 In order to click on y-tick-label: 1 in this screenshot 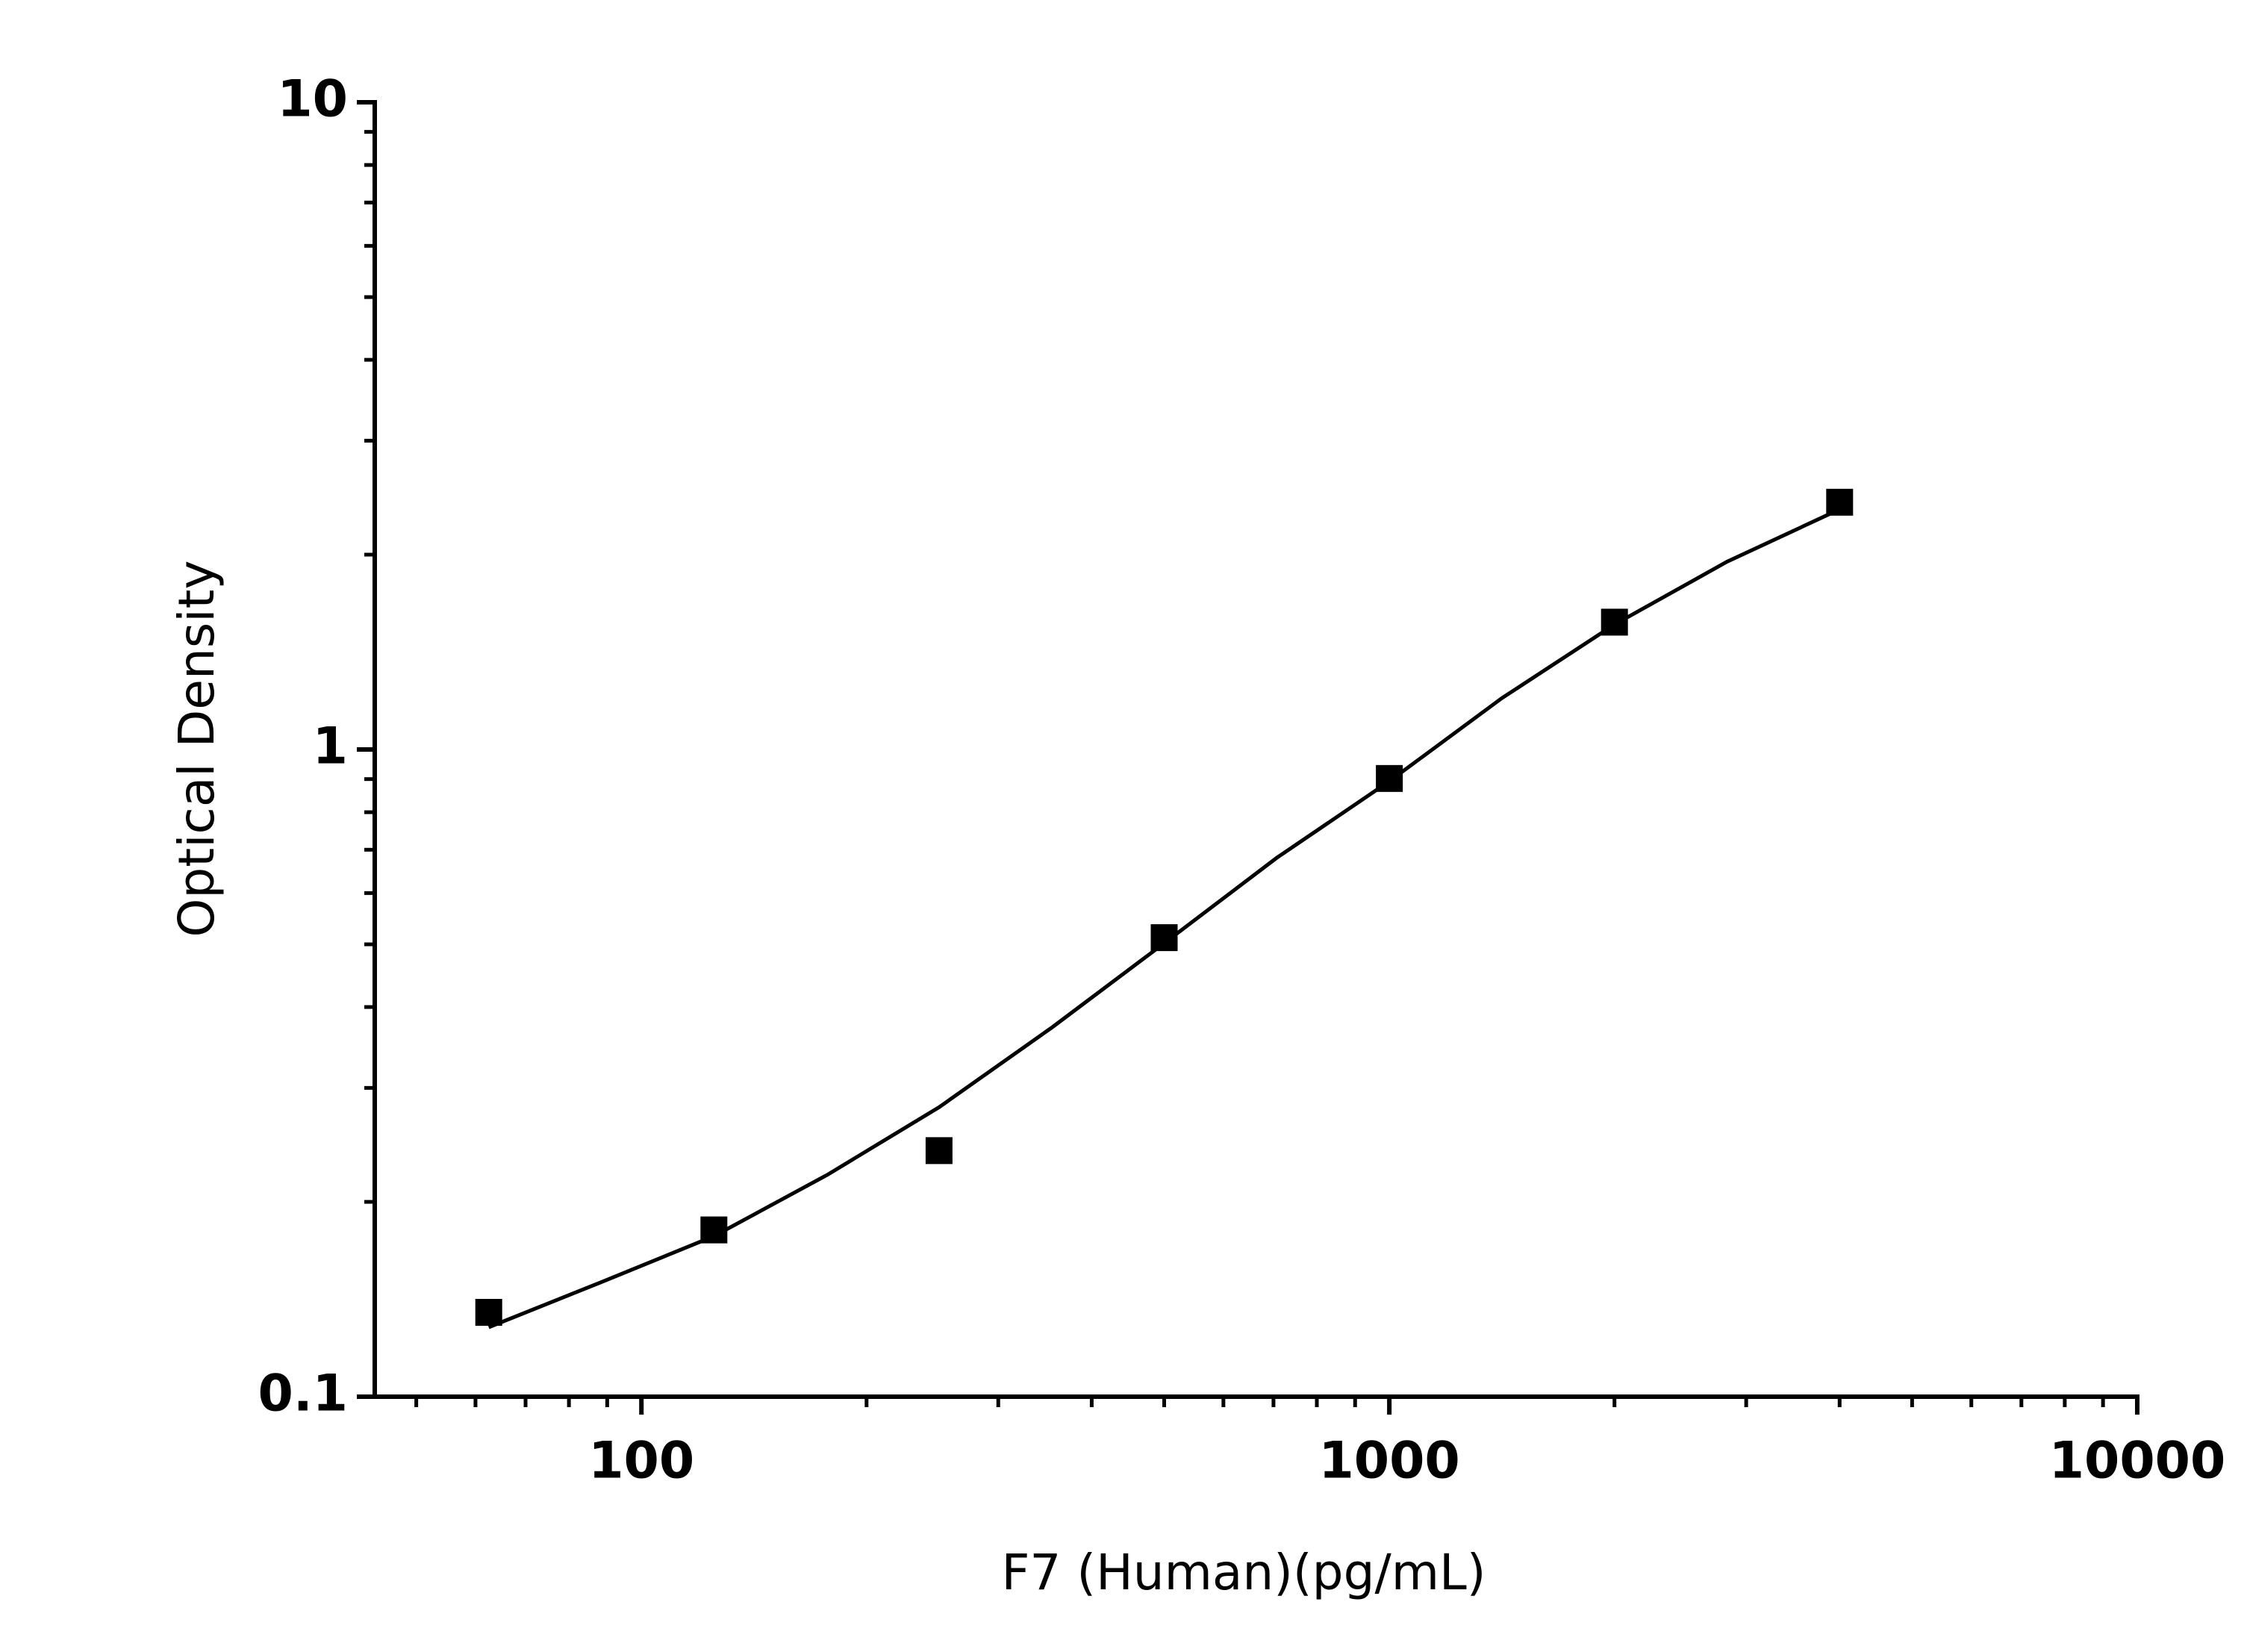, I will do `click(330, 746)`.